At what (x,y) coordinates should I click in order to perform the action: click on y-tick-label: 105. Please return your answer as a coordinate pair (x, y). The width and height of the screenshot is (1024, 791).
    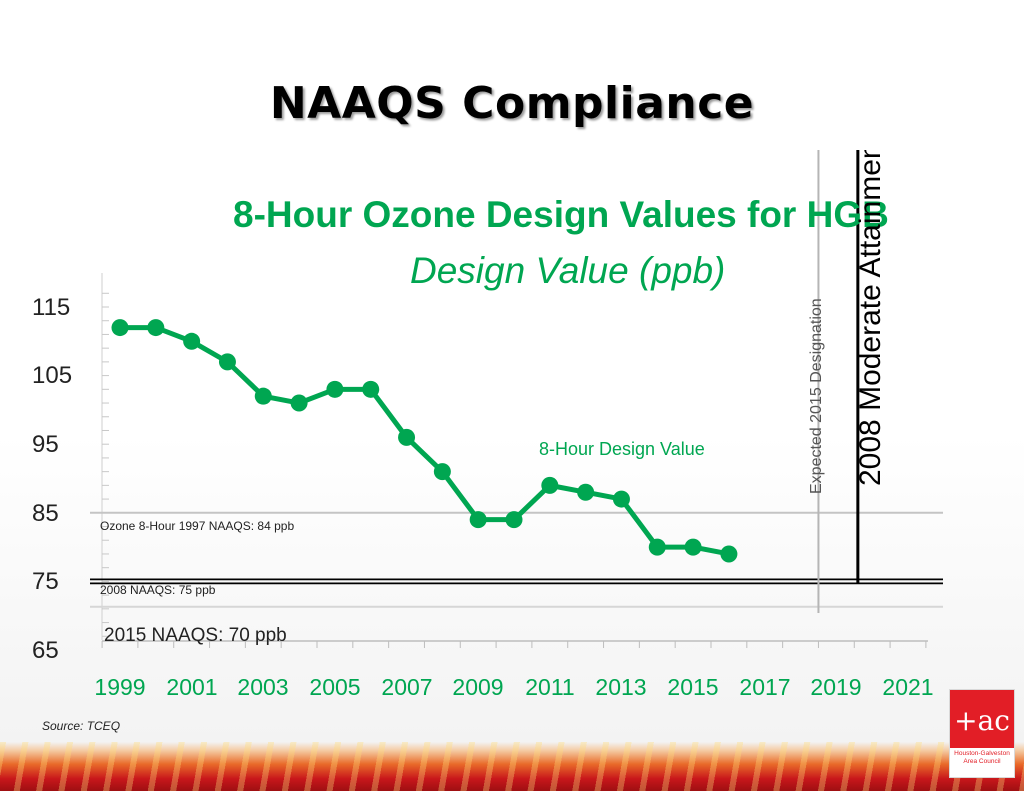
    Looking at the image, I should click on (52, 375).